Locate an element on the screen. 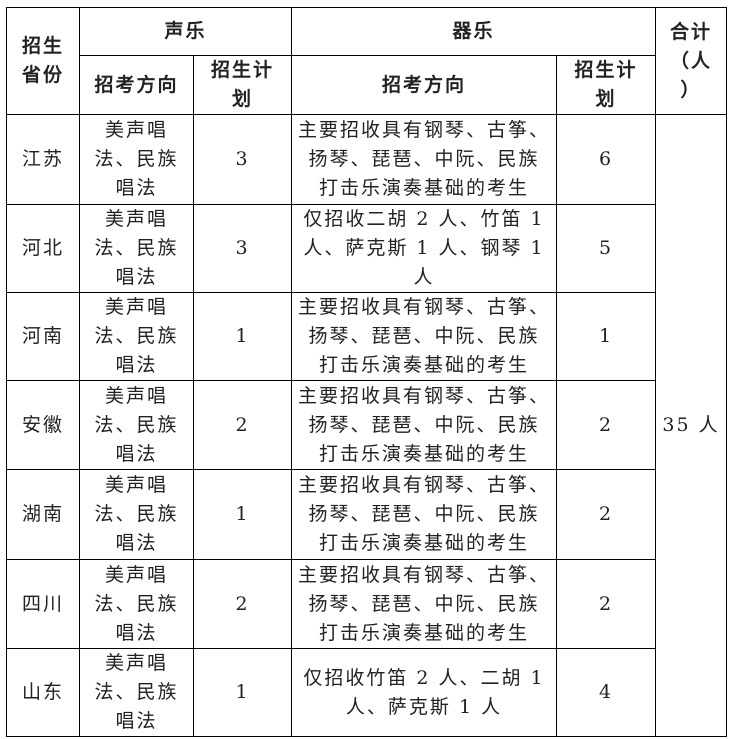  cell-province: 江苏 is located at coordinates (43, 159).